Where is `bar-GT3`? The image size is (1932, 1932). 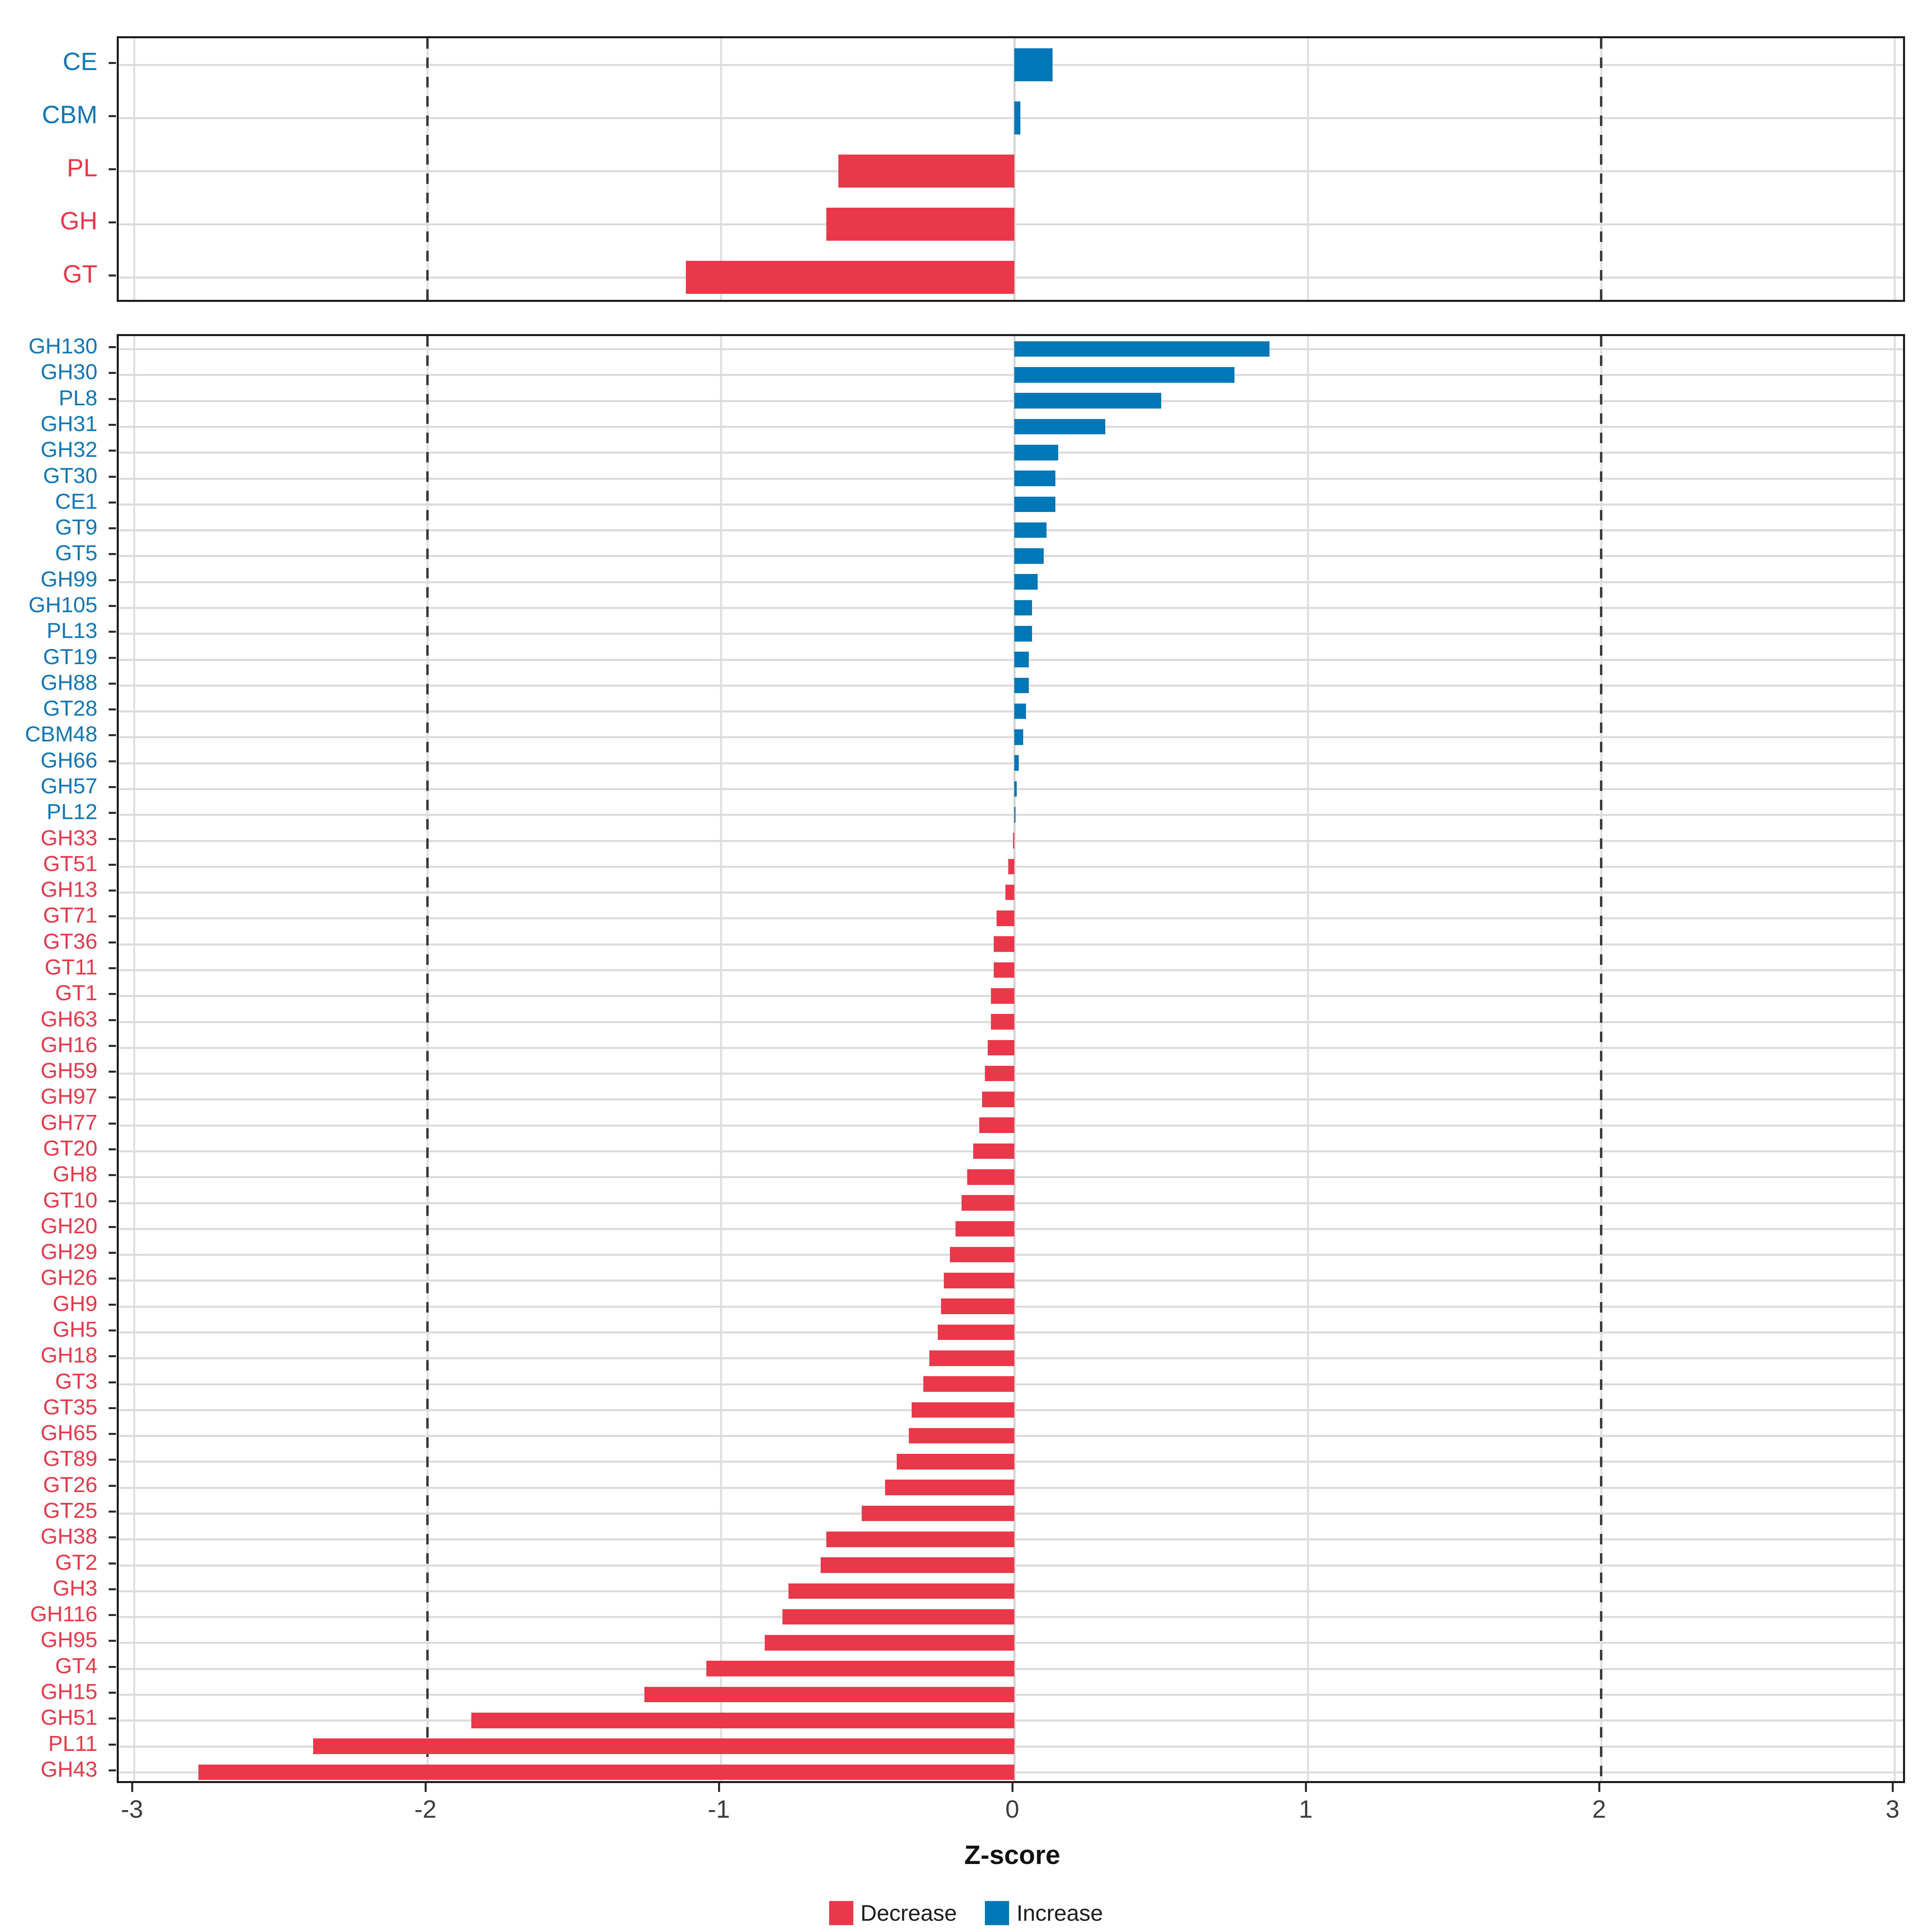 bar-GT3 is located at coordinates (968, 1384).